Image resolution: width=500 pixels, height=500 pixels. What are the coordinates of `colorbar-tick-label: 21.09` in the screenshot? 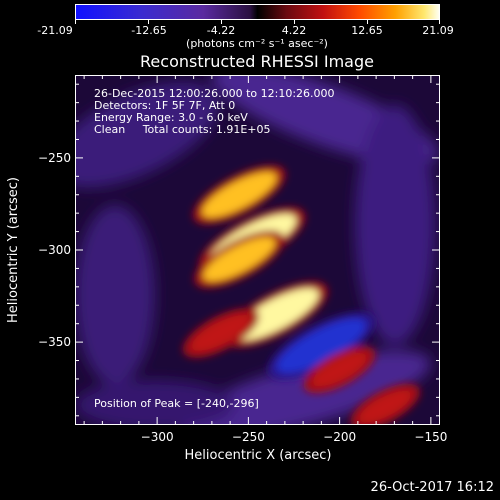 It's located at (438, 30).